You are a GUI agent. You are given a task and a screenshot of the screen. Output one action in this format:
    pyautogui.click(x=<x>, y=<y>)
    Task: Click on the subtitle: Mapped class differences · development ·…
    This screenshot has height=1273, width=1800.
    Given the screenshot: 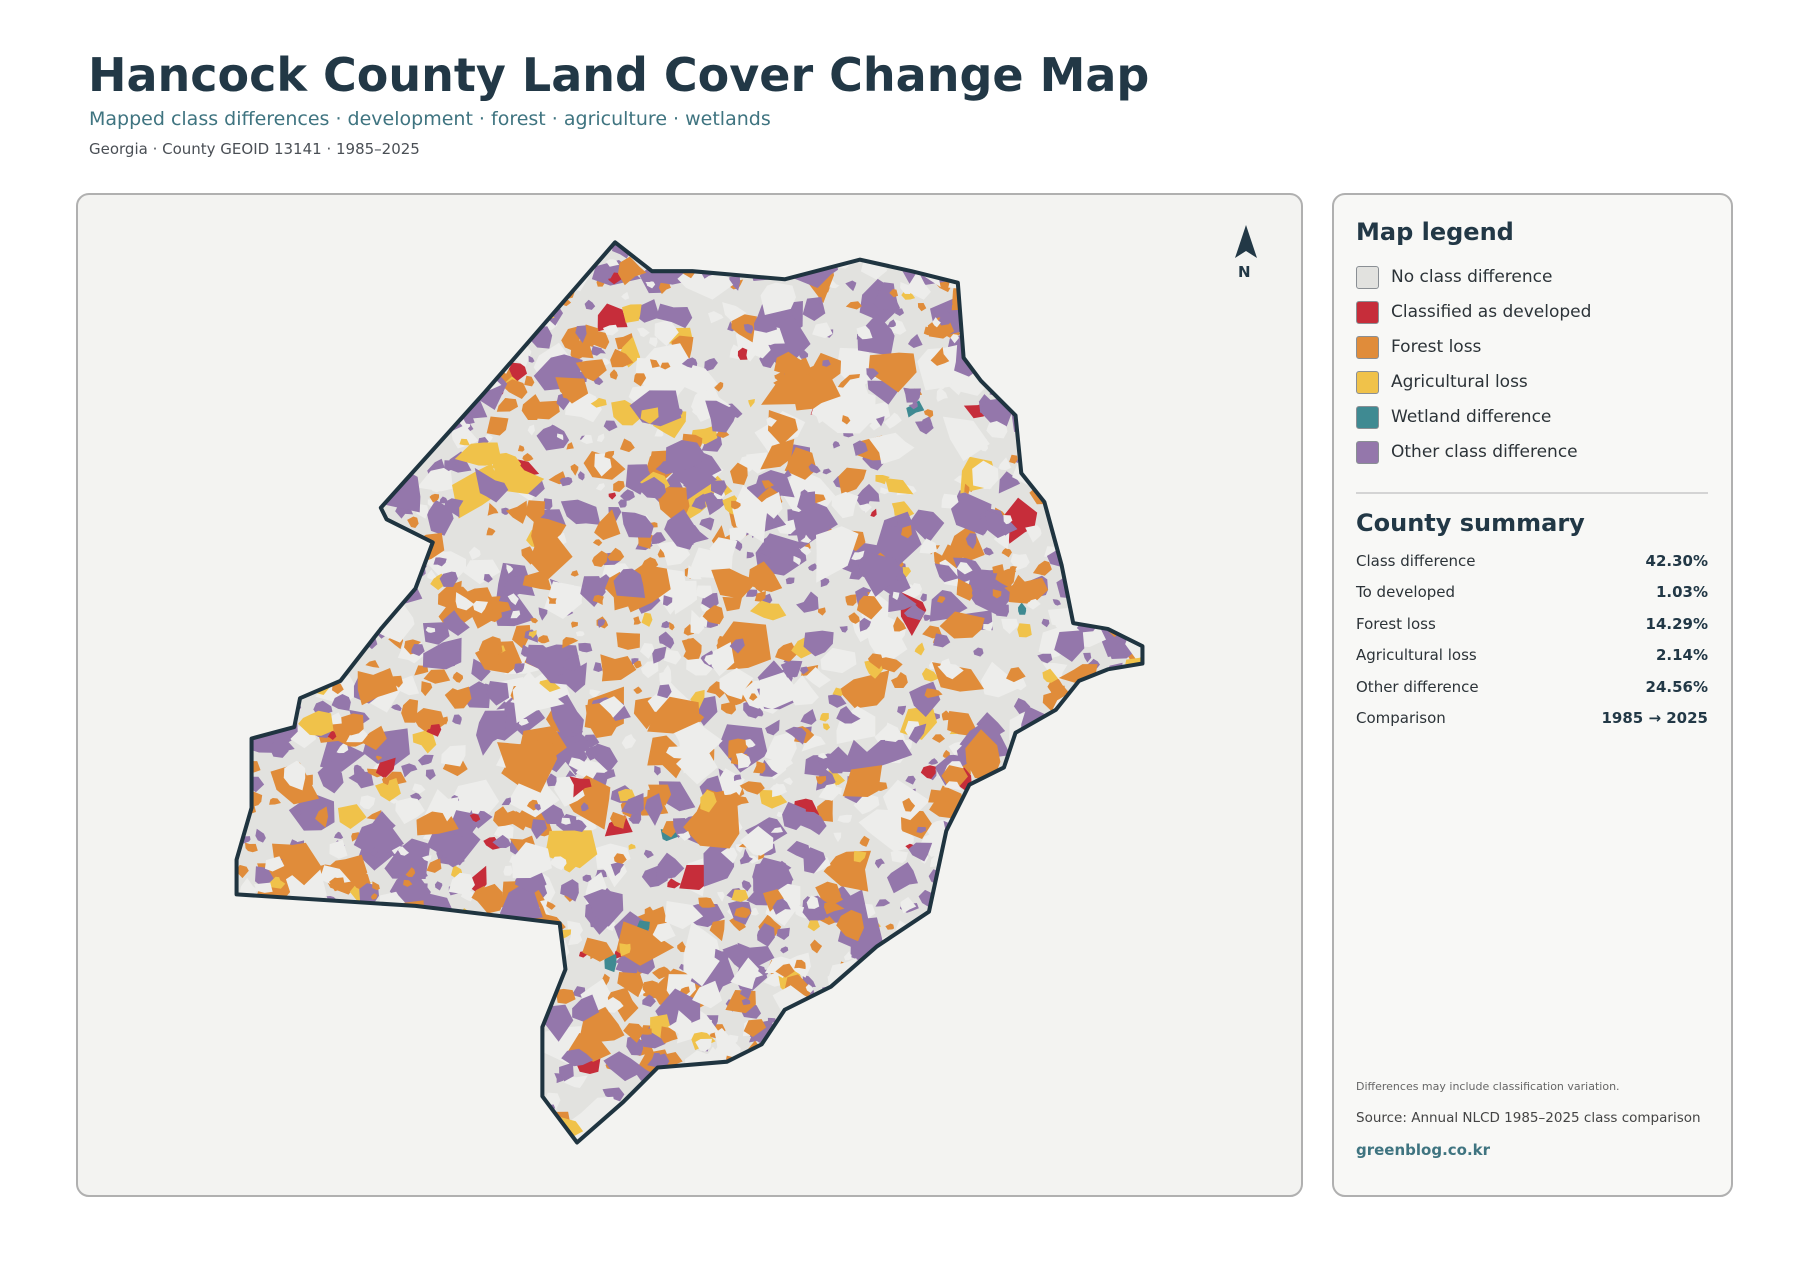 What is the action you would take?
    pyautogui.click(x=430, y=119)
    